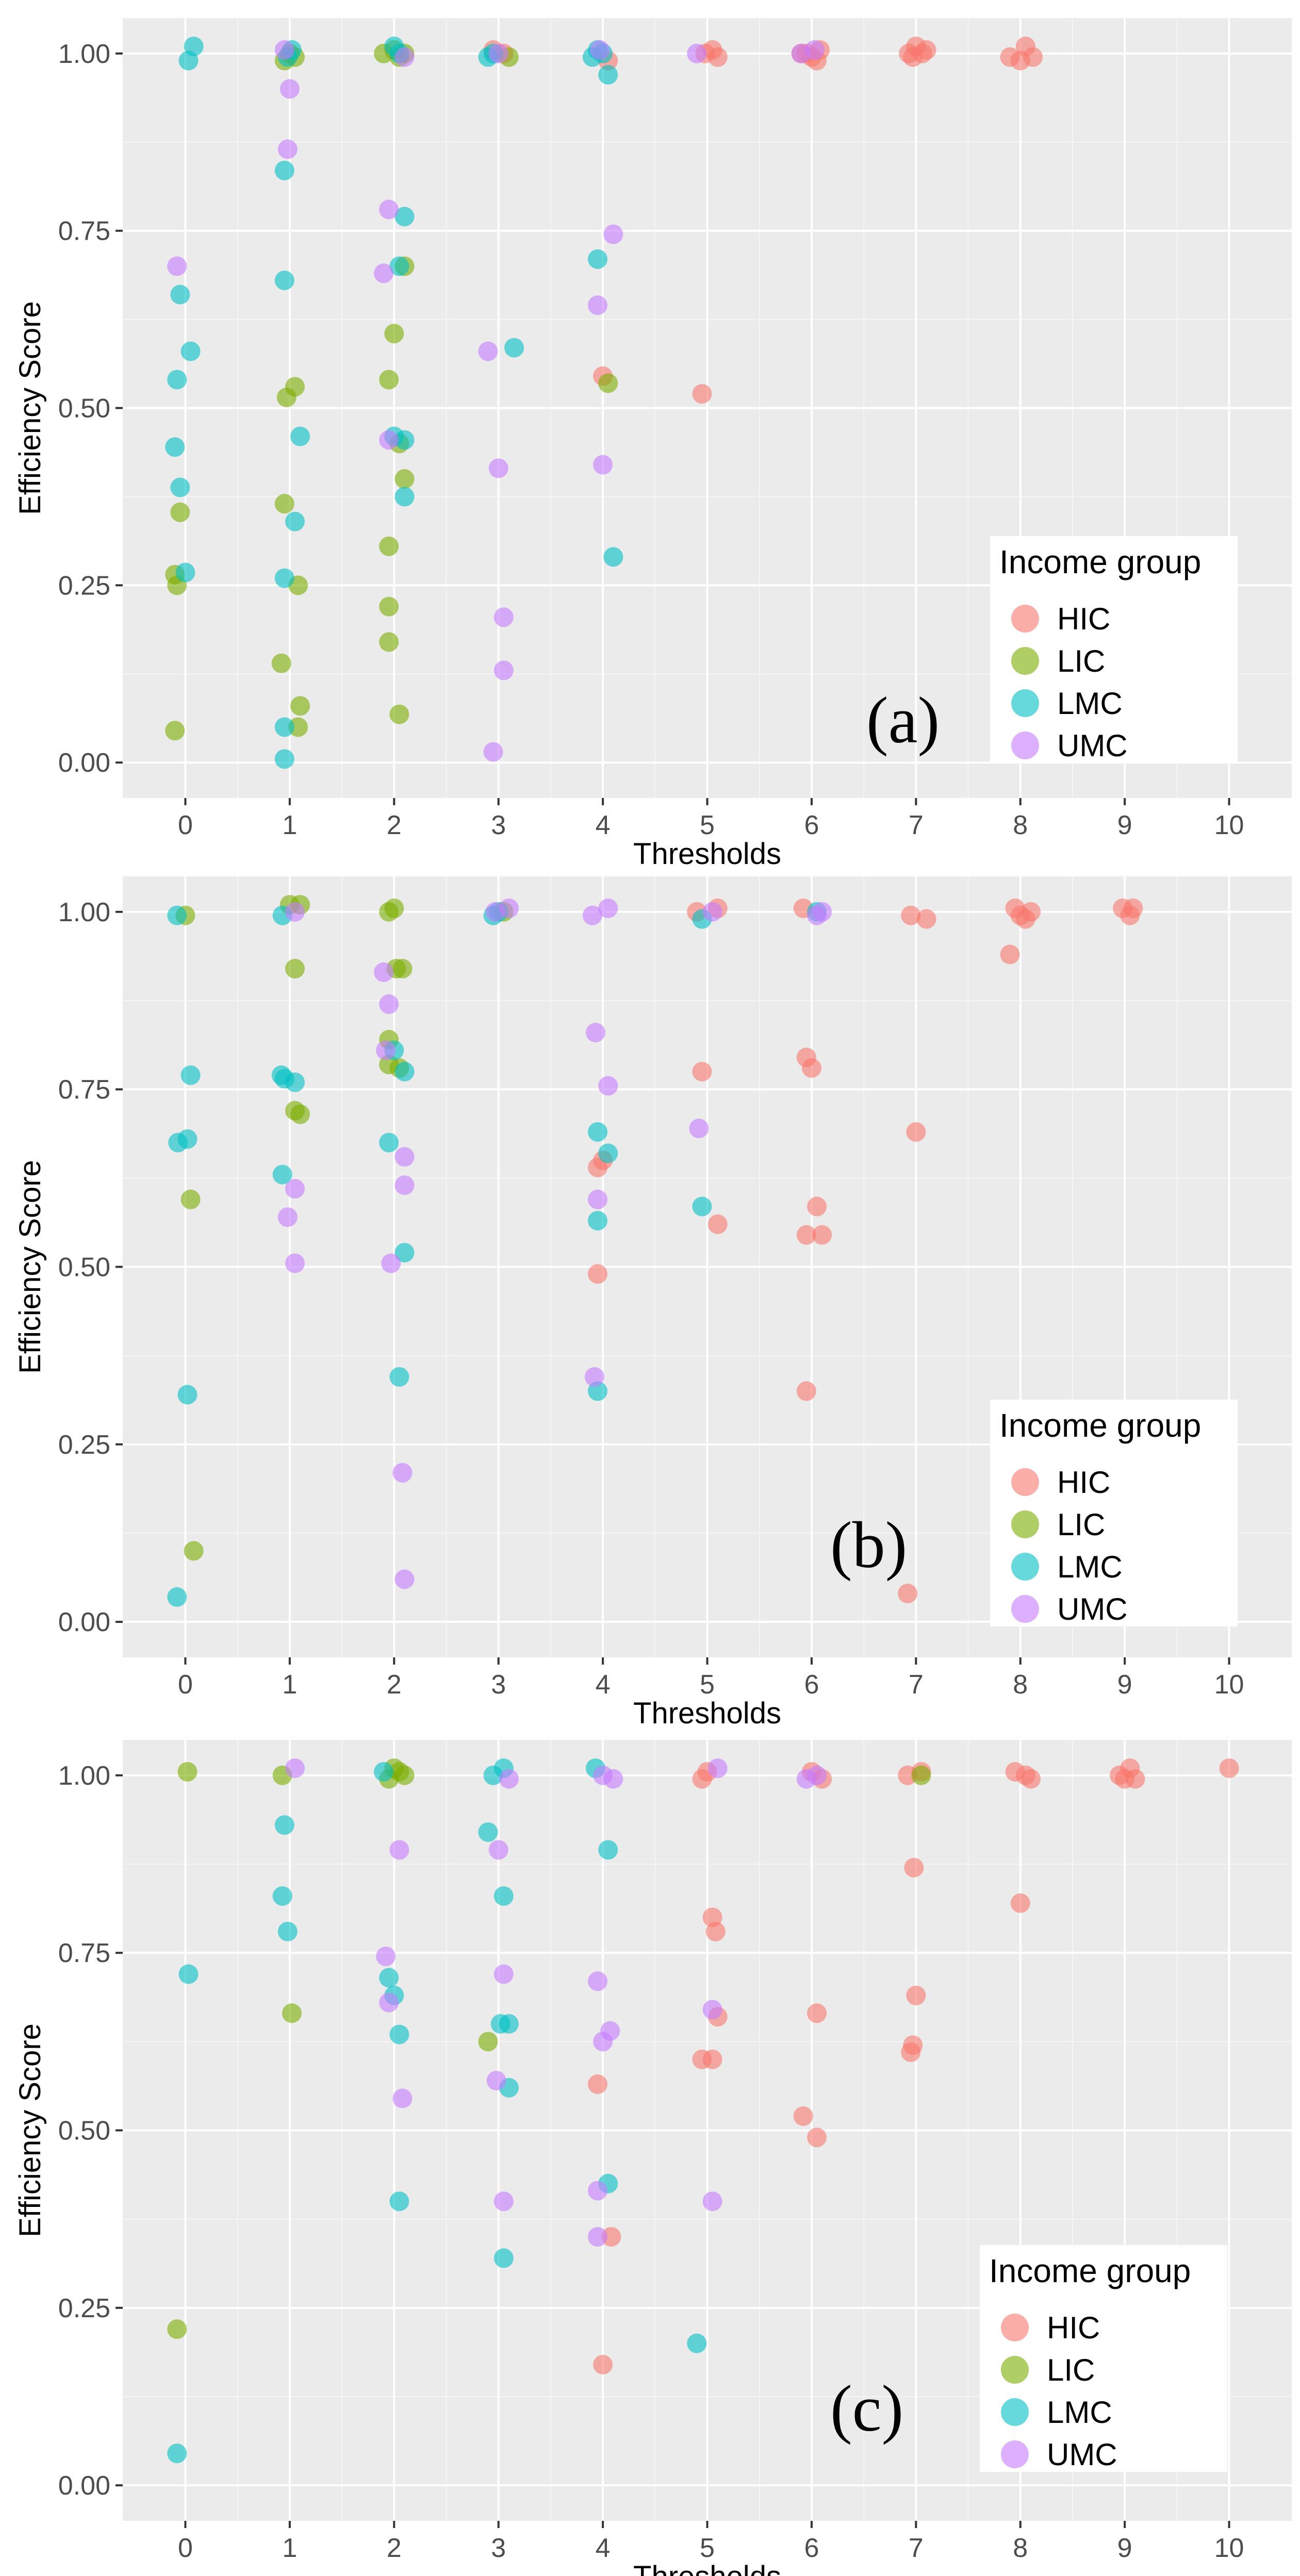  Describe the element at coordinates (917, 2548) in the screenshot. I see `x-tick-label: 7` at that location.